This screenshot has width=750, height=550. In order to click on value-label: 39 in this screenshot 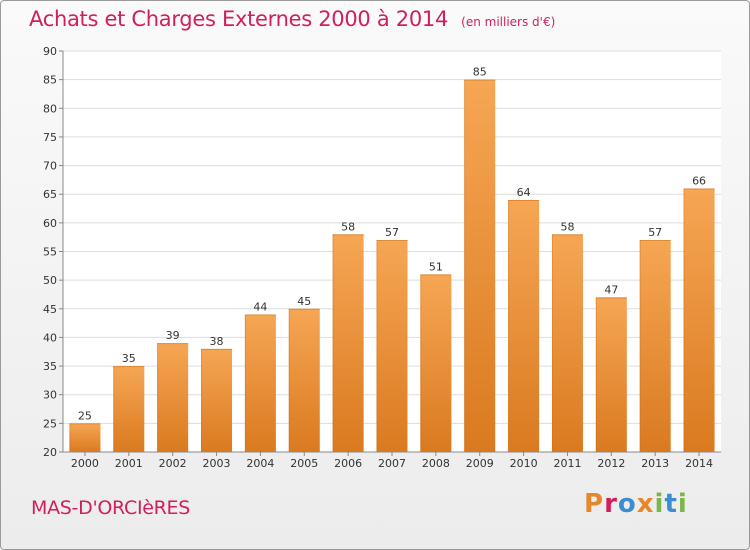, I will do `click(173, 335)`.